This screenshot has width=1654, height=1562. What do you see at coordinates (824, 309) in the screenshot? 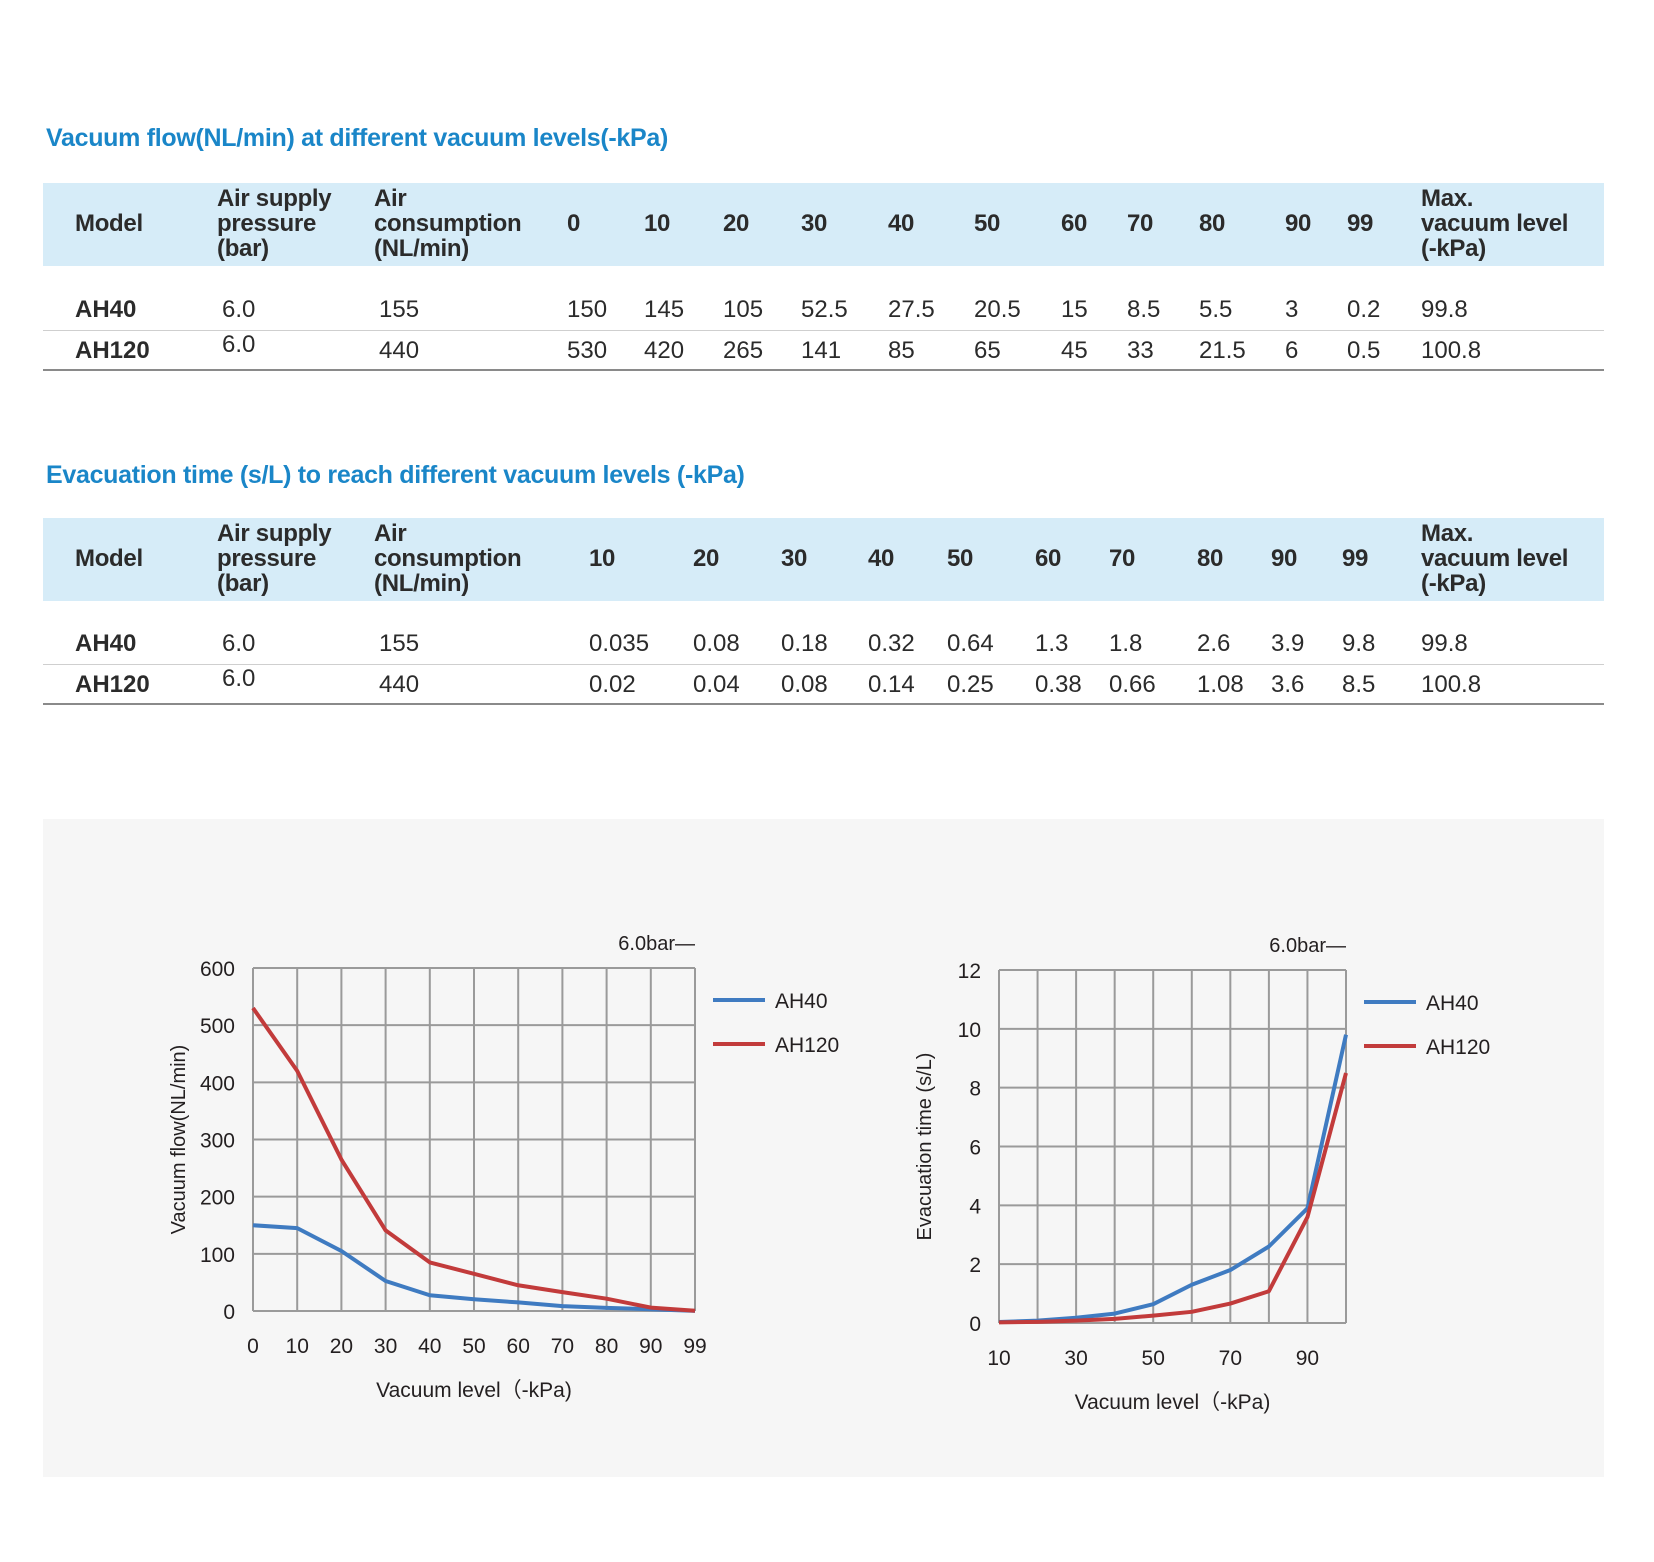
I see `table-cell: 52.5` at bounding box center [824, 309].